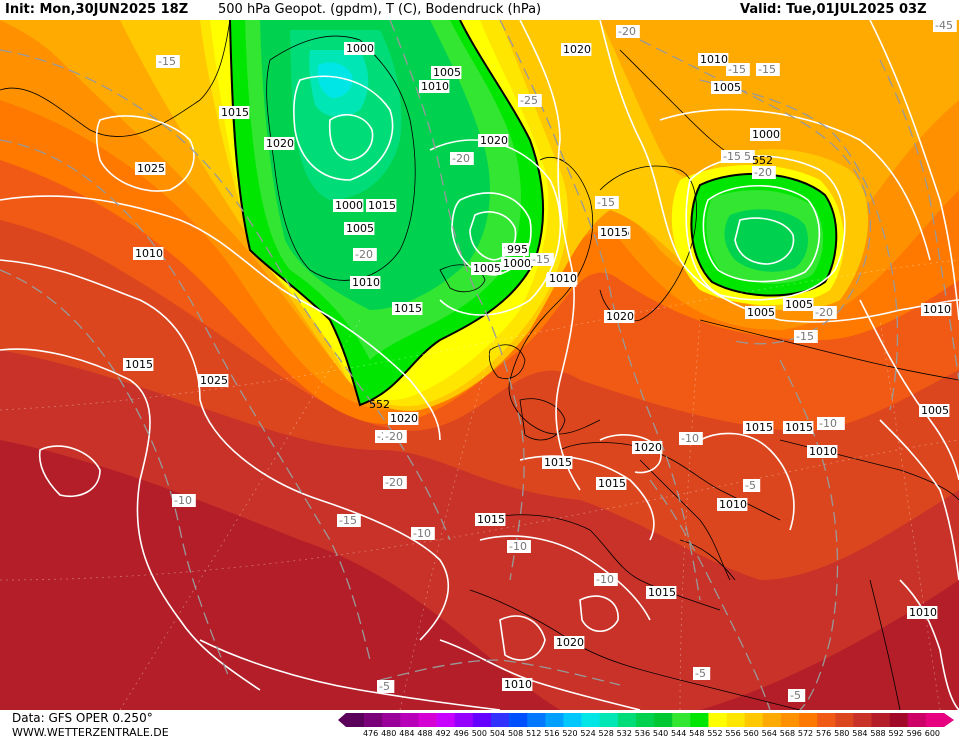 The image size is (959, 741). What do you see at coordinates (529, 100) in the screenshot?
I see `temperature-label: -25` at bounding box center [529, 100].